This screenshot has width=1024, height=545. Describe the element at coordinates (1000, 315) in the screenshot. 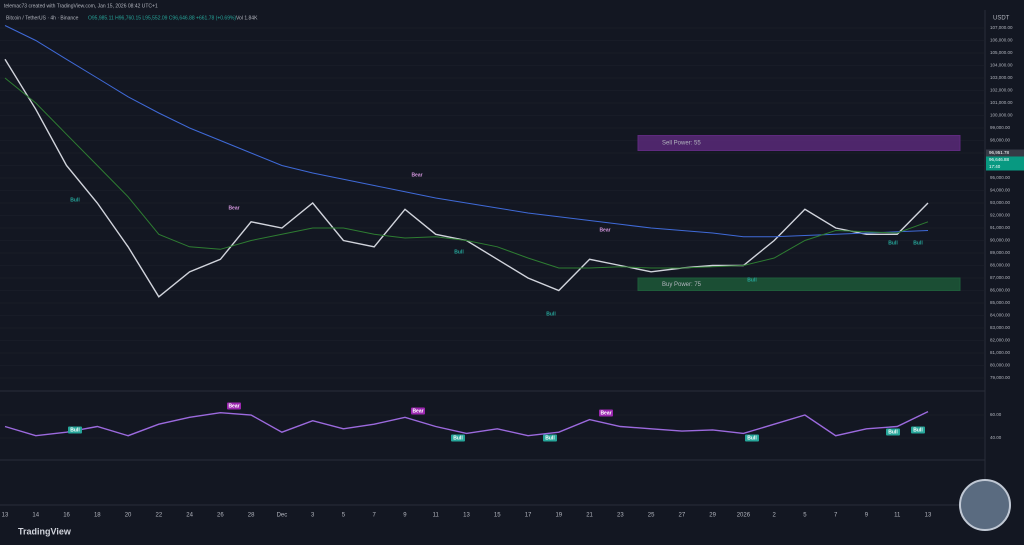

I see `y-tick-label: 84,000.00` at that location.